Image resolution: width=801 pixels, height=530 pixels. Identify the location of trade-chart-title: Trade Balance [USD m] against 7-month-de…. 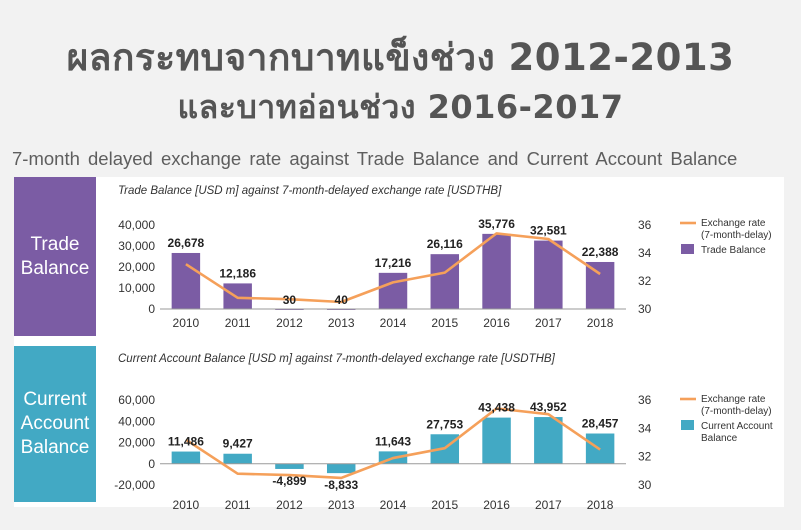
(310, 191).